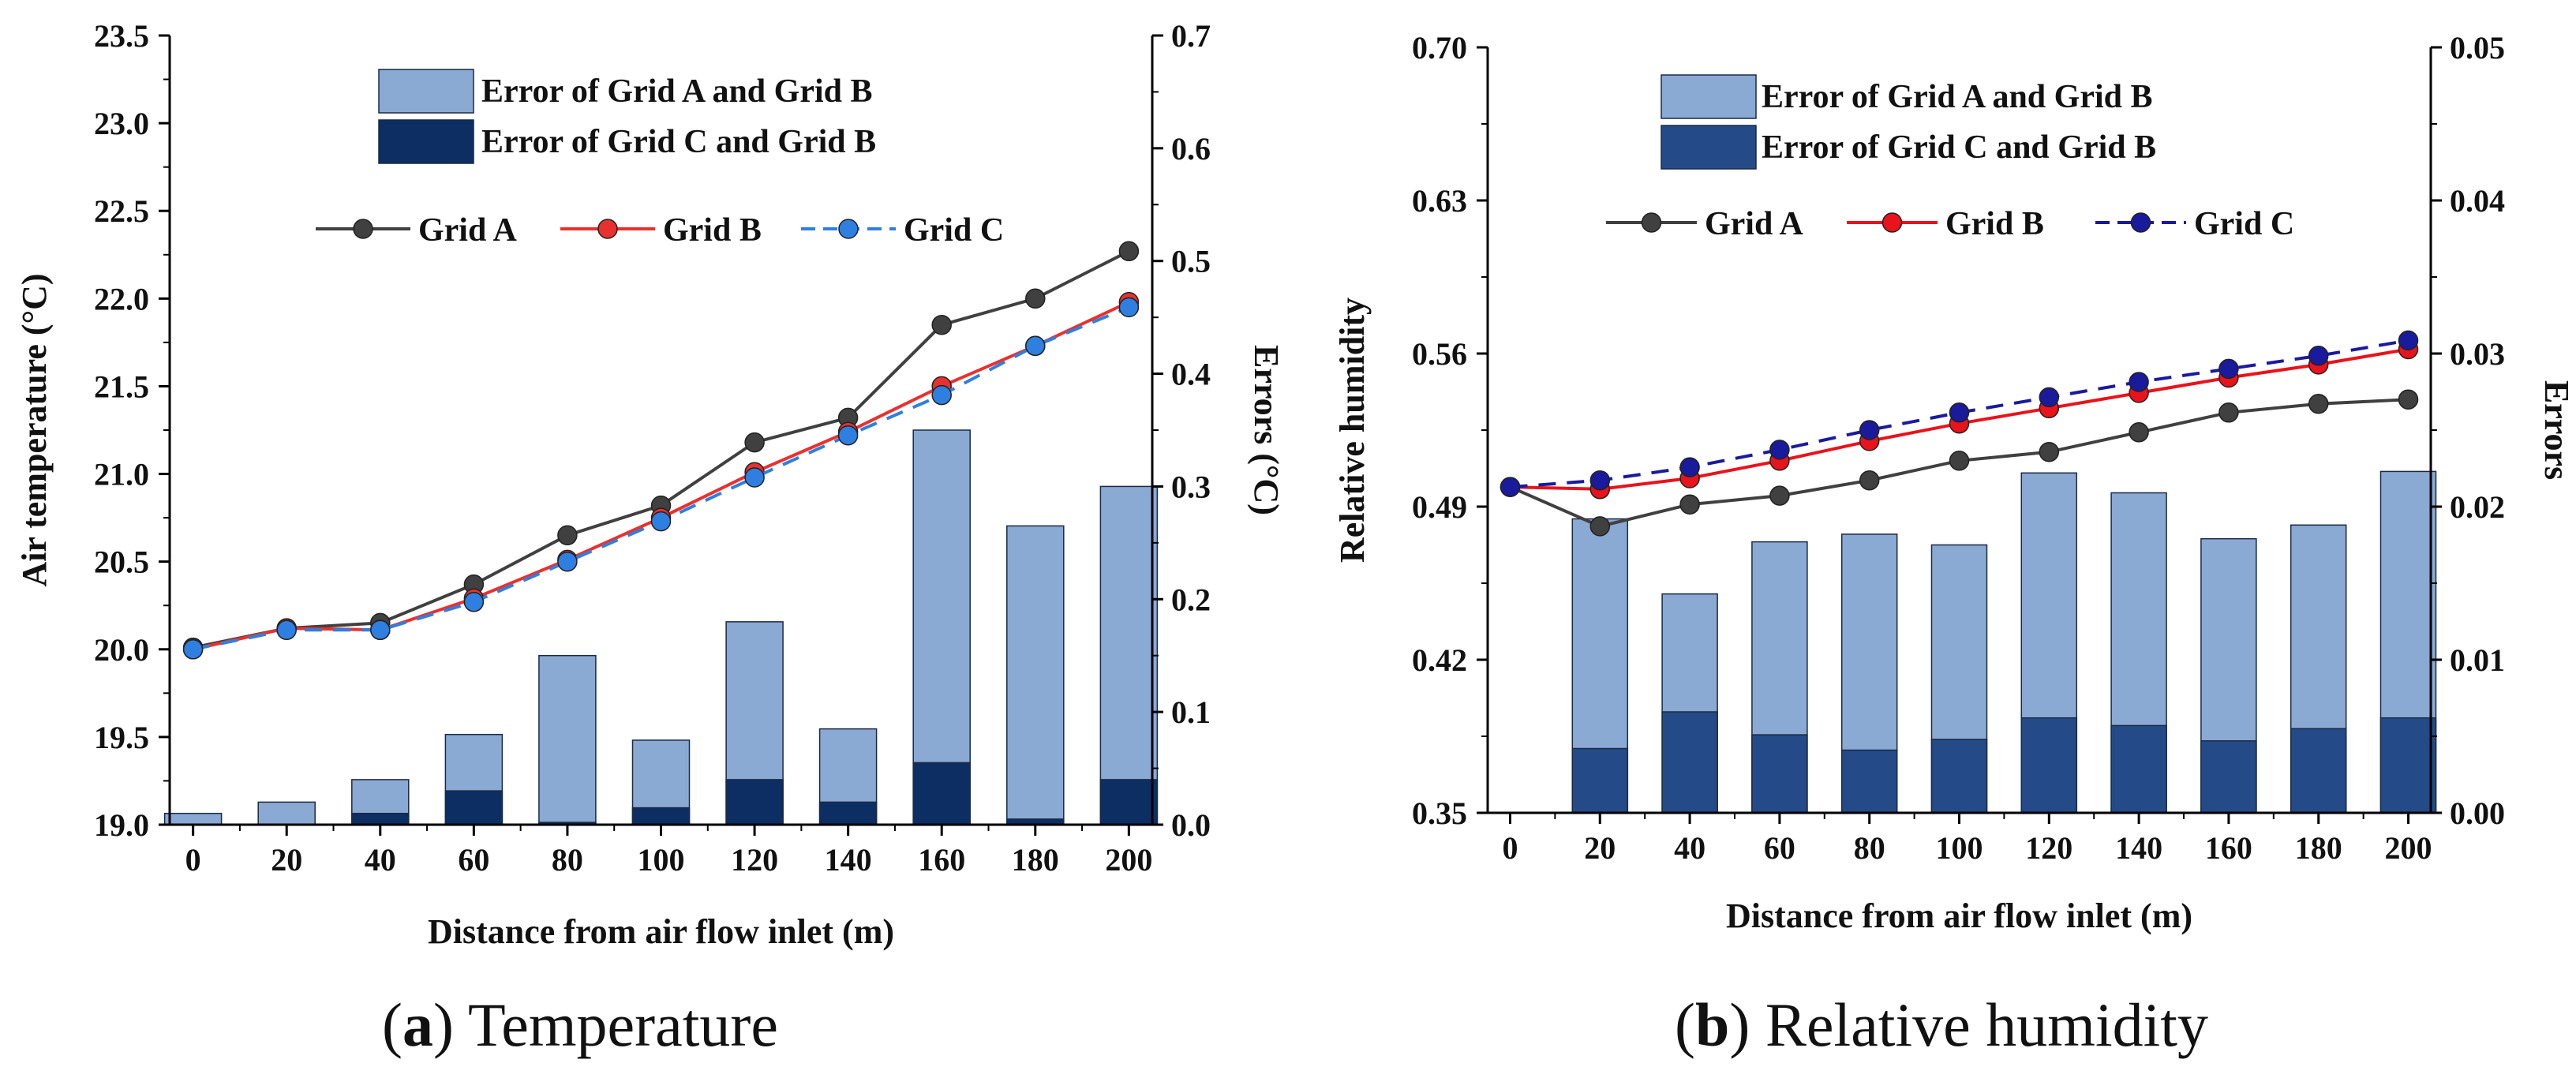  I want to click on x-tick-label-120: 120, so click(754, 860).